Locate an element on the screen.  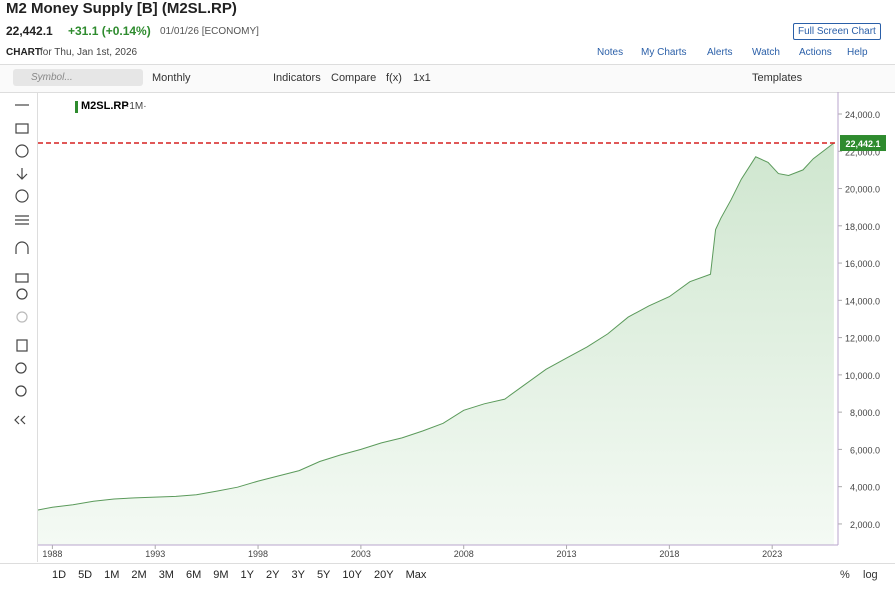
my-charts-link: My Charts is located at coordinates (664, 52).